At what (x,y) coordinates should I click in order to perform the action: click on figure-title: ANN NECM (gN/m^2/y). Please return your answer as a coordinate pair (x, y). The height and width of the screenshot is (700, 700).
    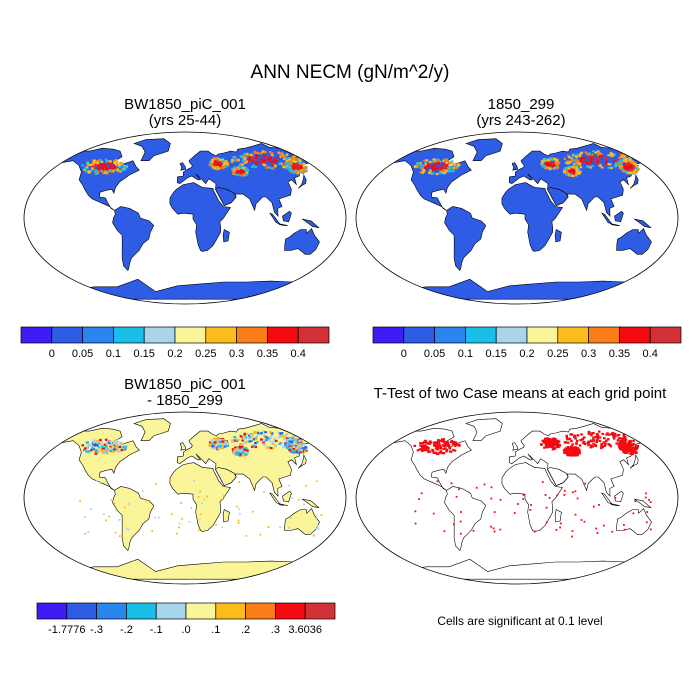
    Looking at the image, I should click on (350, 72).